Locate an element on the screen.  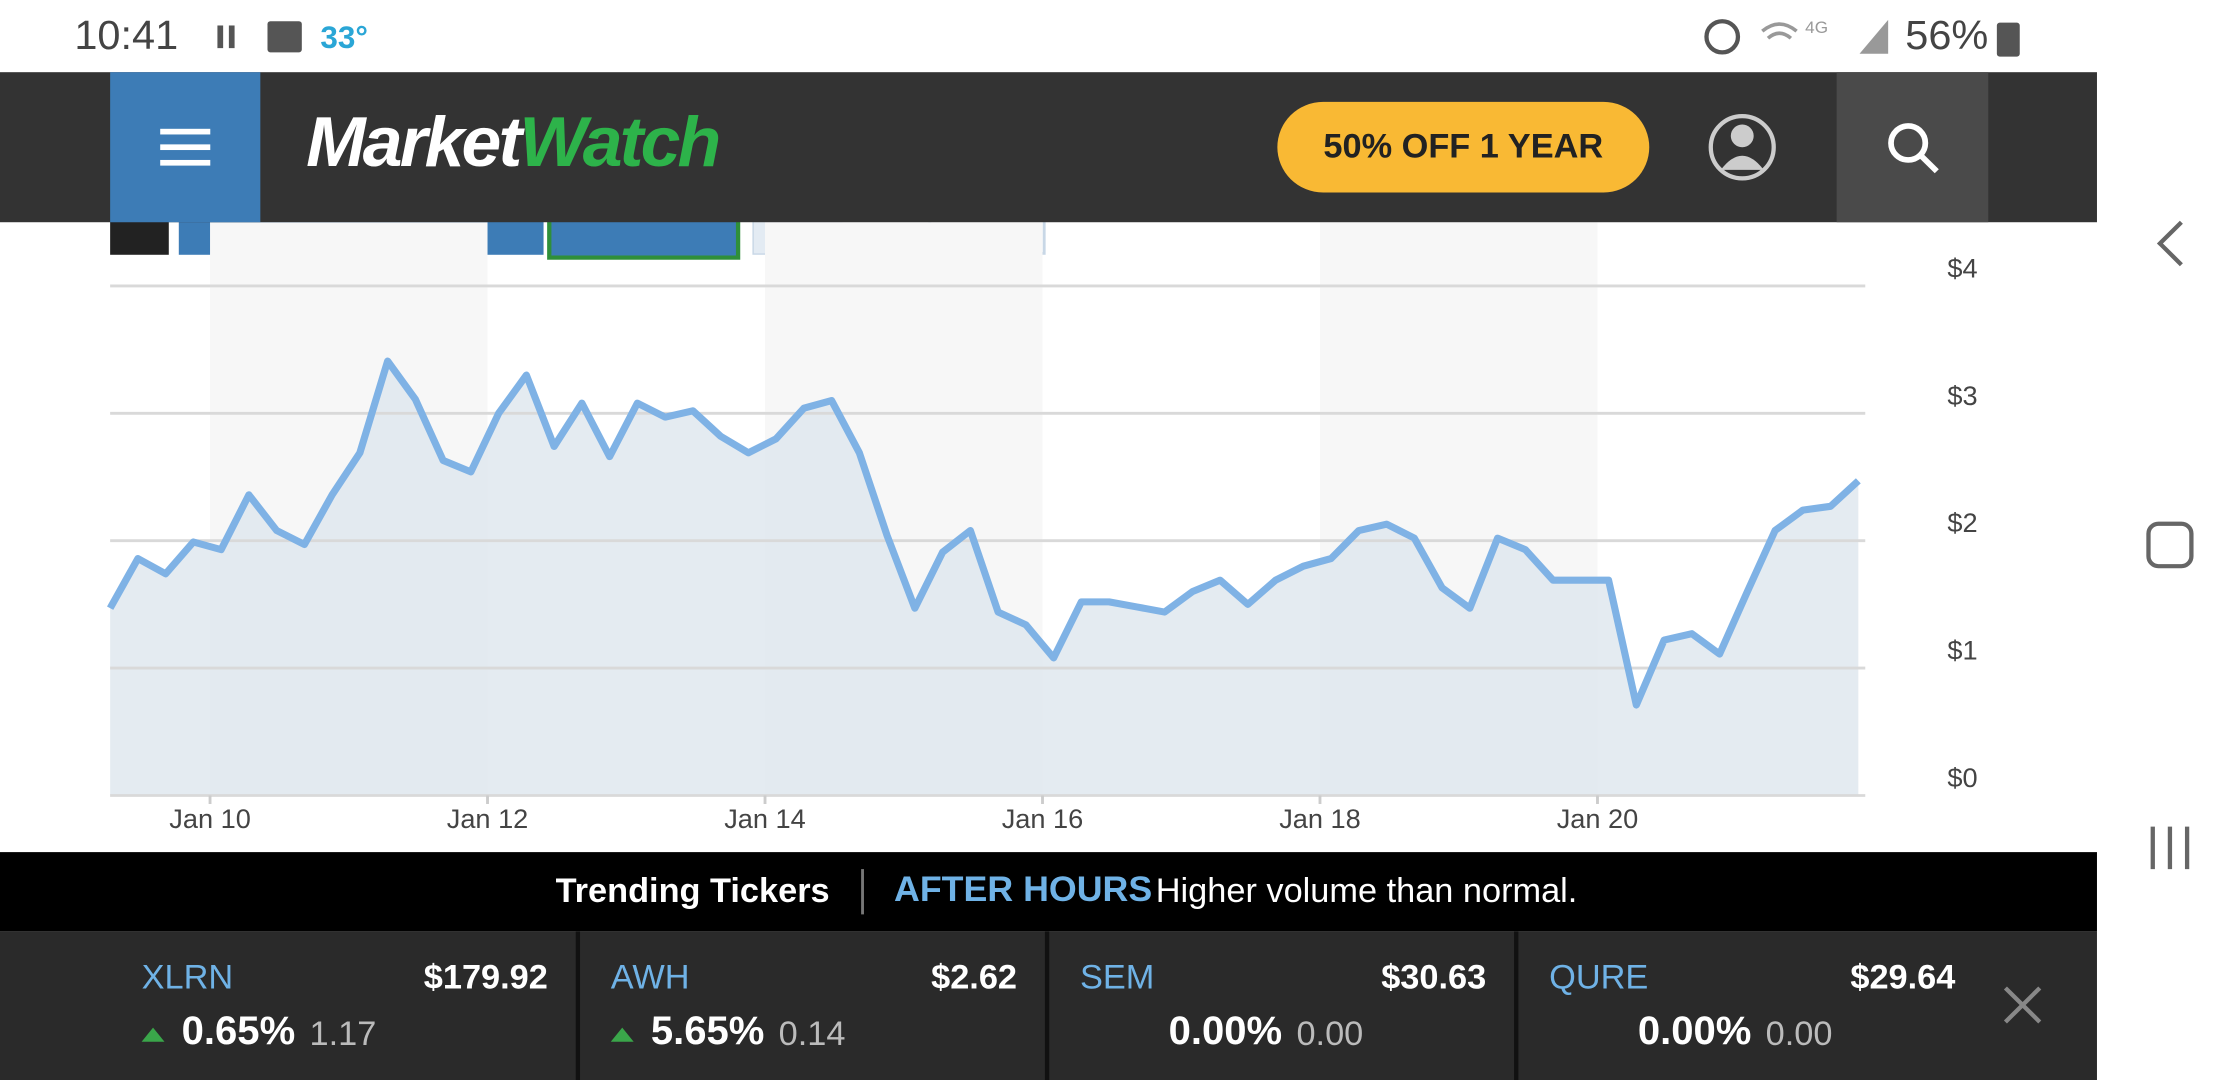
y-tick-label: $3 is located at coordinates (1962, 396).